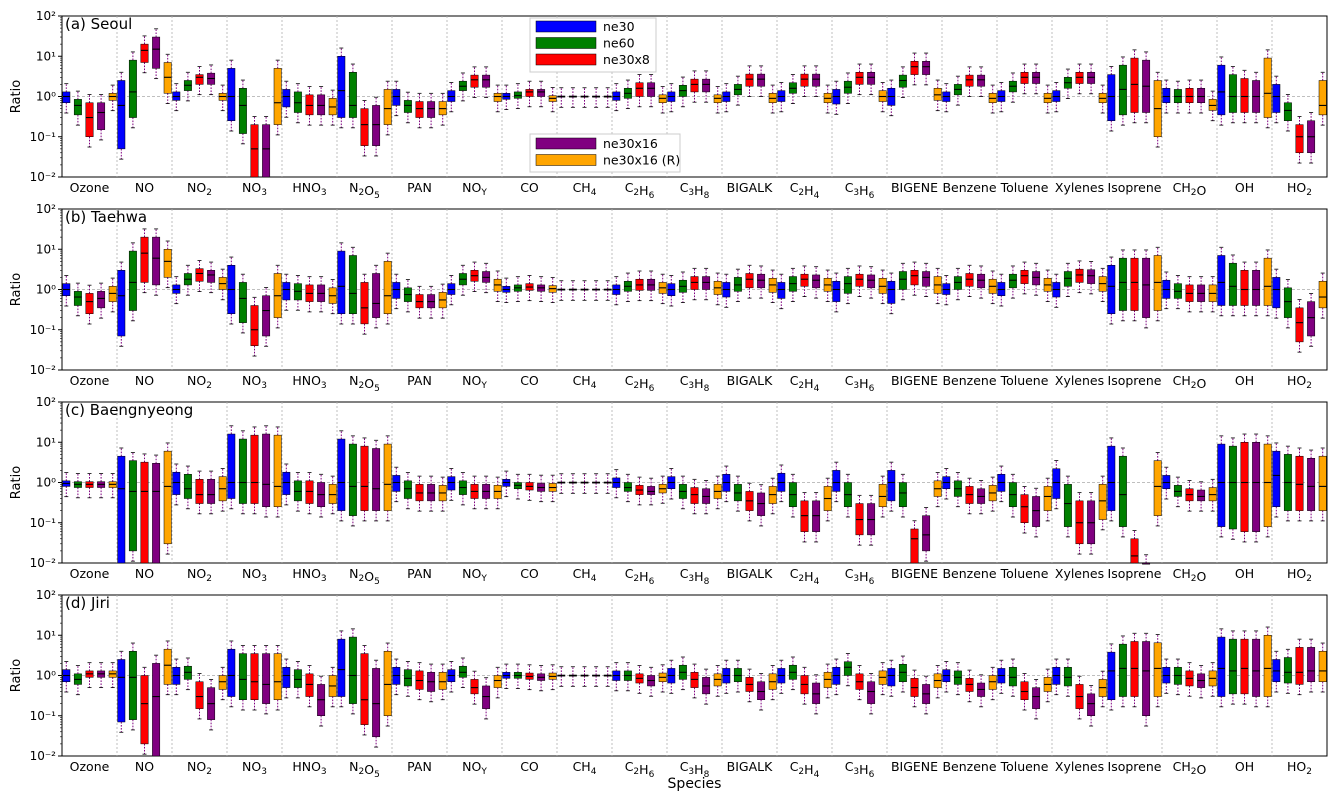 The height and width of the screenshot is (791, 1330). Describe the element at coordinates (630, 143) in the screenshot. I see `legend-label: ne30x16` at that location.